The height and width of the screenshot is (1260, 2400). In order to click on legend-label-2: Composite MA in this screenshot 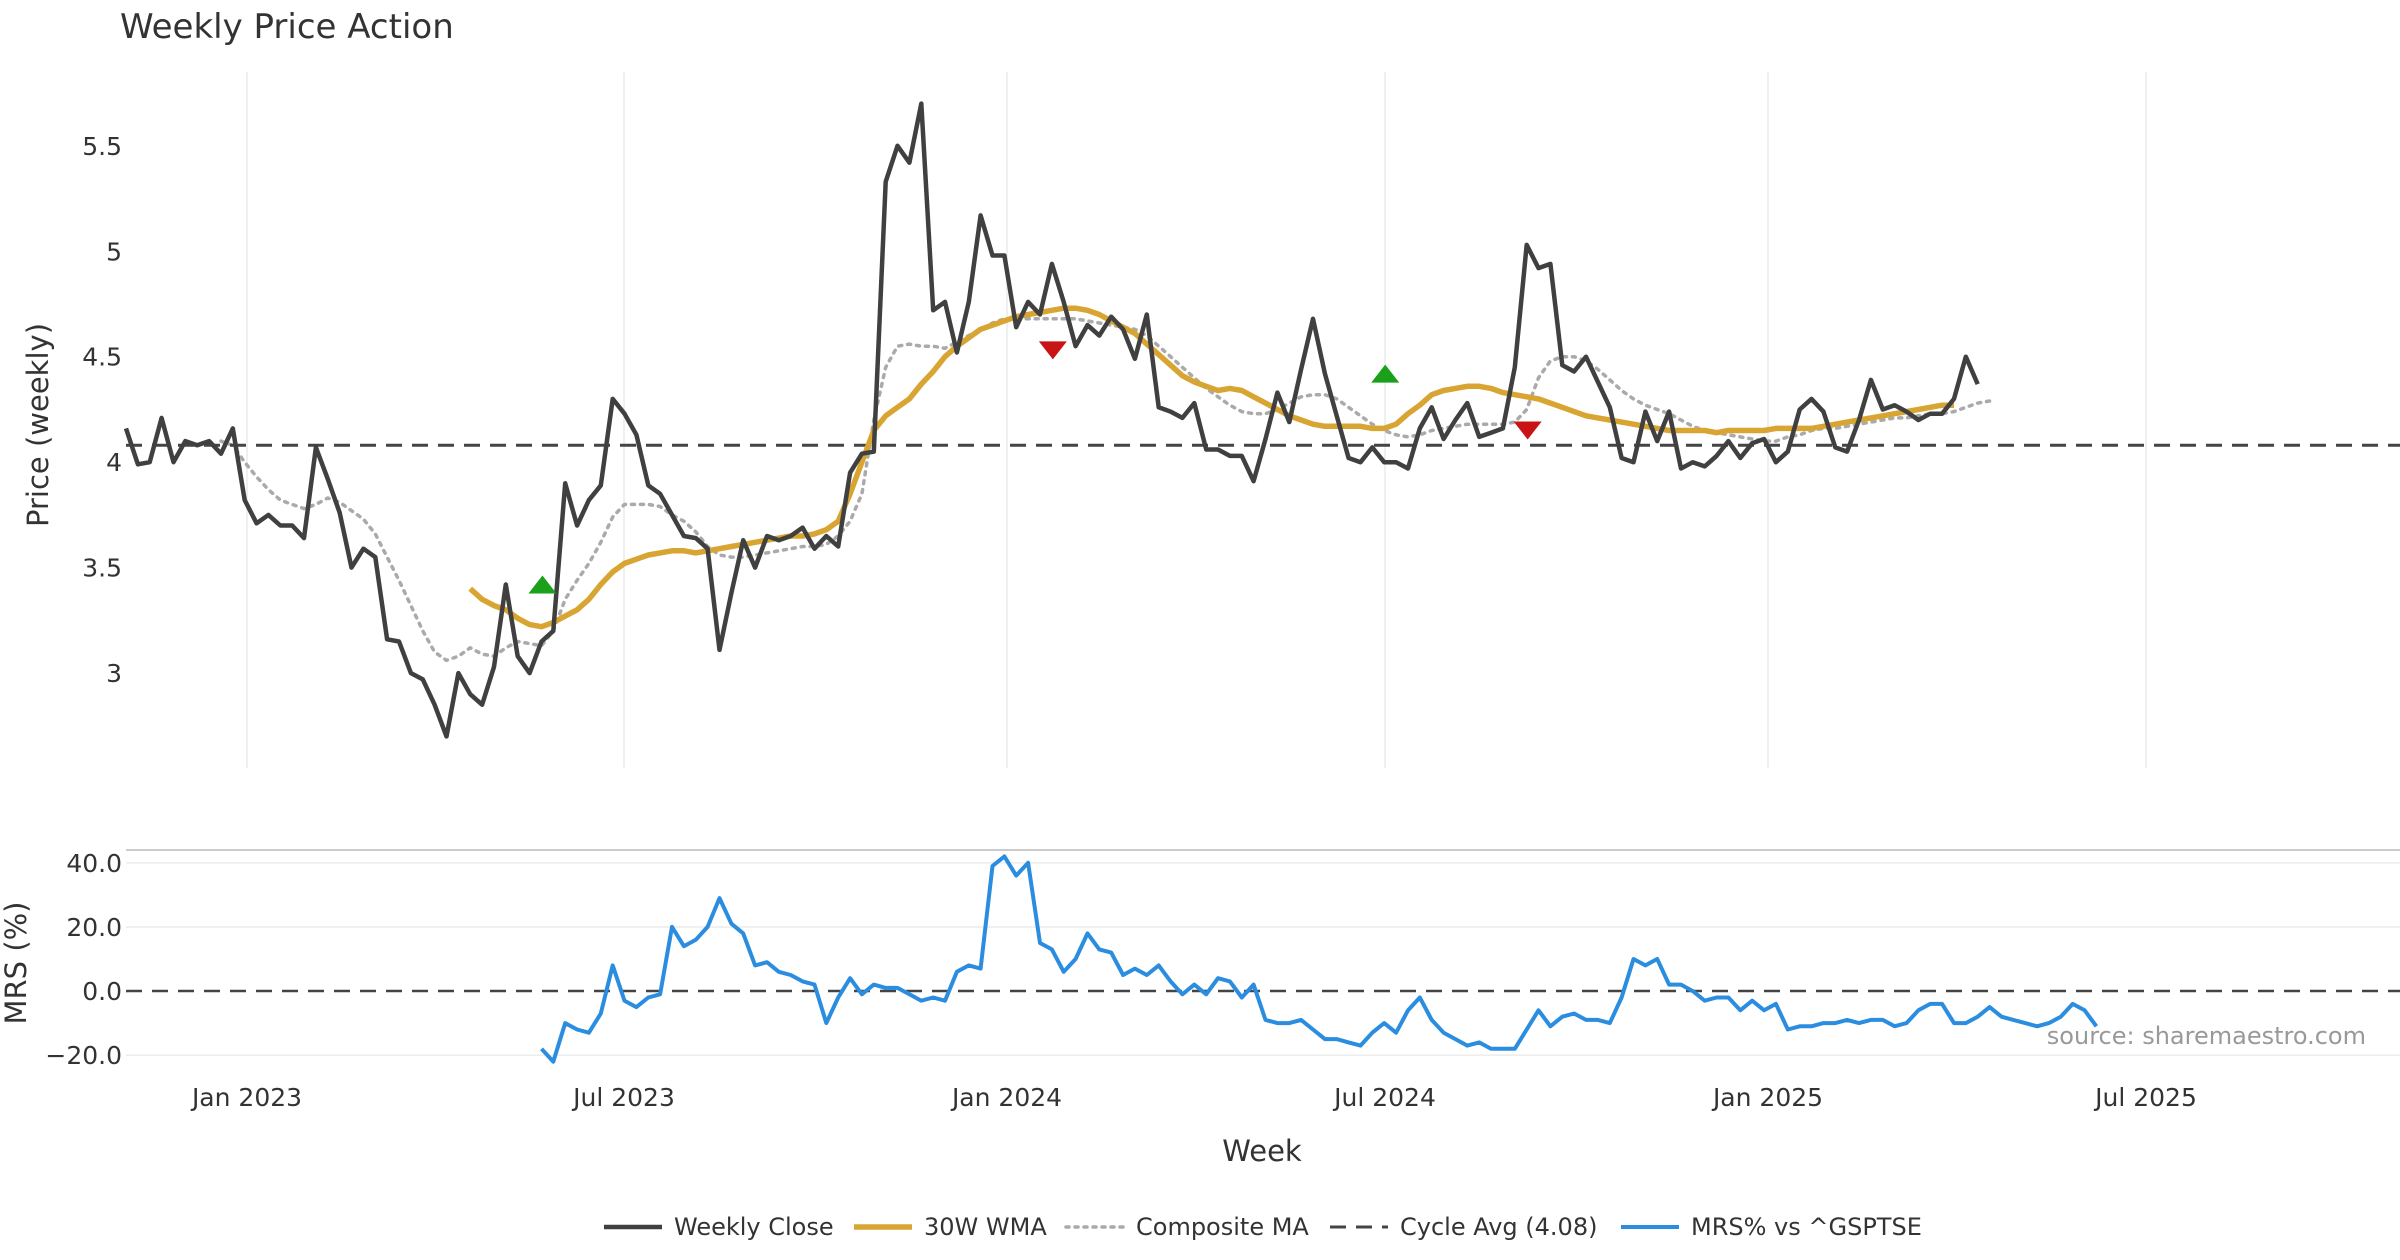, I will do `click(1222, 1227)`.